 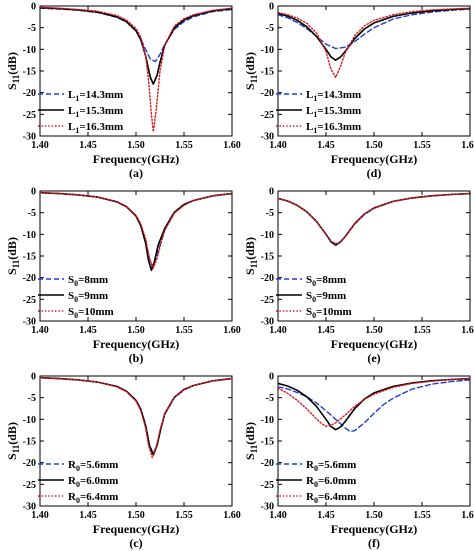 What do you see at coordinates (88, 281) in the screenshot?
I see `legend-entry: S0=8mm` at bounding box center [88, 281].